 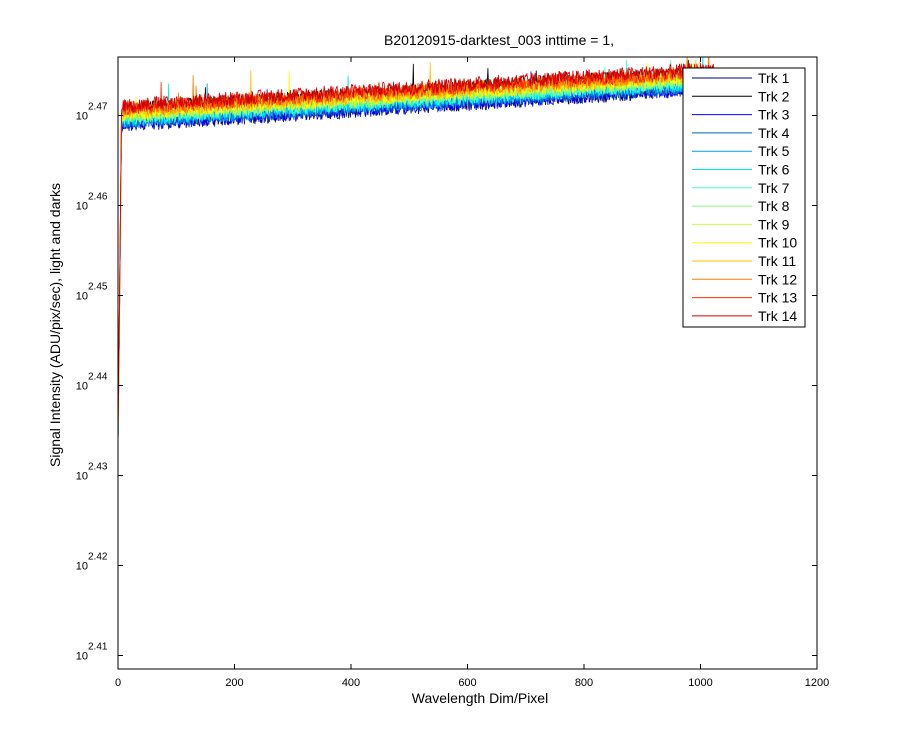 What do you see at coordinates (777, 316) in the screenshot?
I see `legend-label: Trk 14` at bounding box center [777, 316].